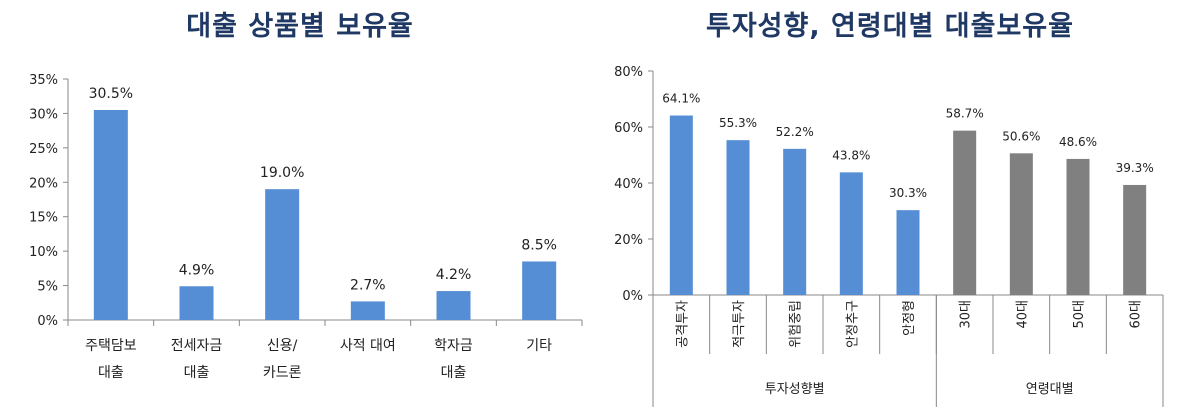 The image size is (1196, 410). What do you see at coordinates (966, 314) in the screenshot?
I see `category-label: 30대` at bounding box center [966, 314].